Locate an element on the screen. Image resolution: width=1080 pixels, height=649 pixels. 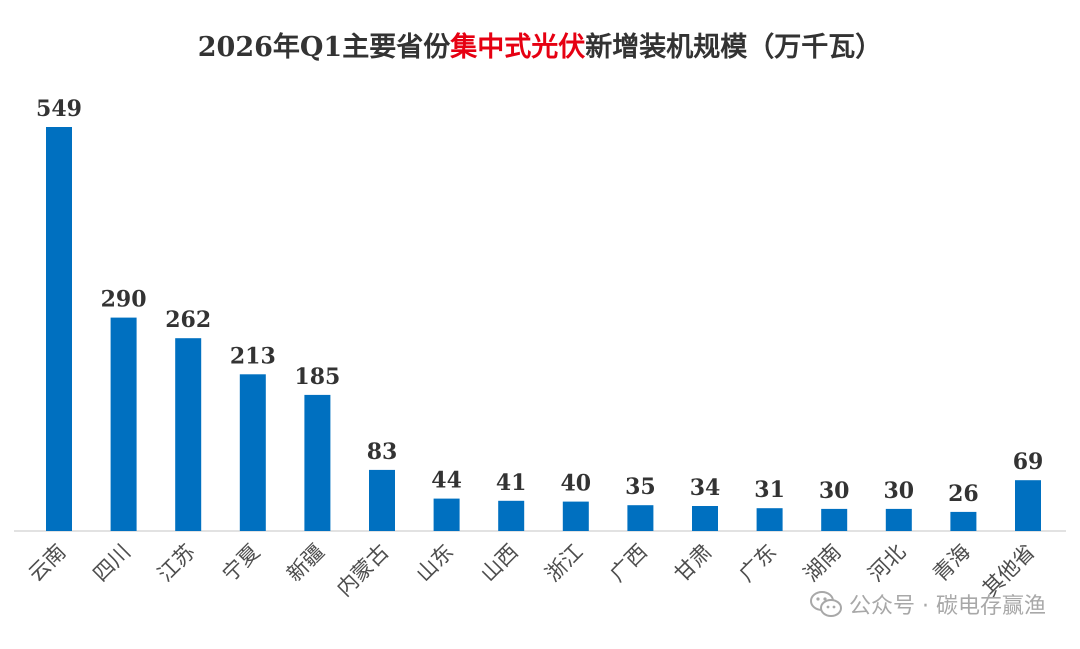
value-label-9: 35 is located at coordinates (640, 487).